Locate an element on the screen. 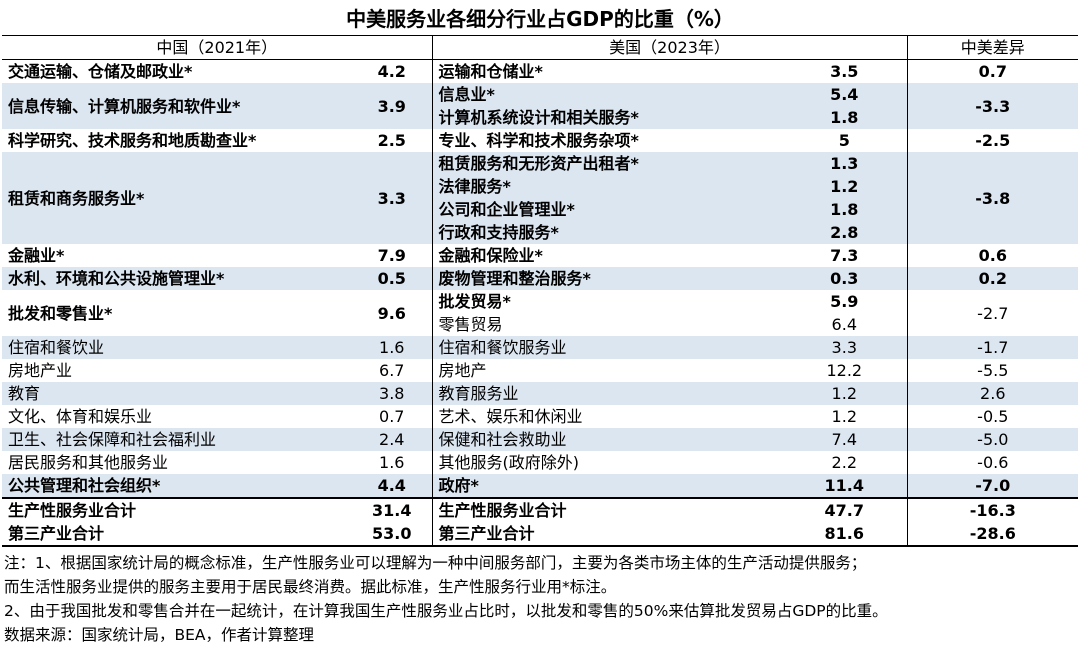 The width and height of the screenshot is (1080, 650). row: 交通运输、仓储及邮政业* 4.2 运输和仓储业* 3.5 0.7 is located at coordinates (540, 71).